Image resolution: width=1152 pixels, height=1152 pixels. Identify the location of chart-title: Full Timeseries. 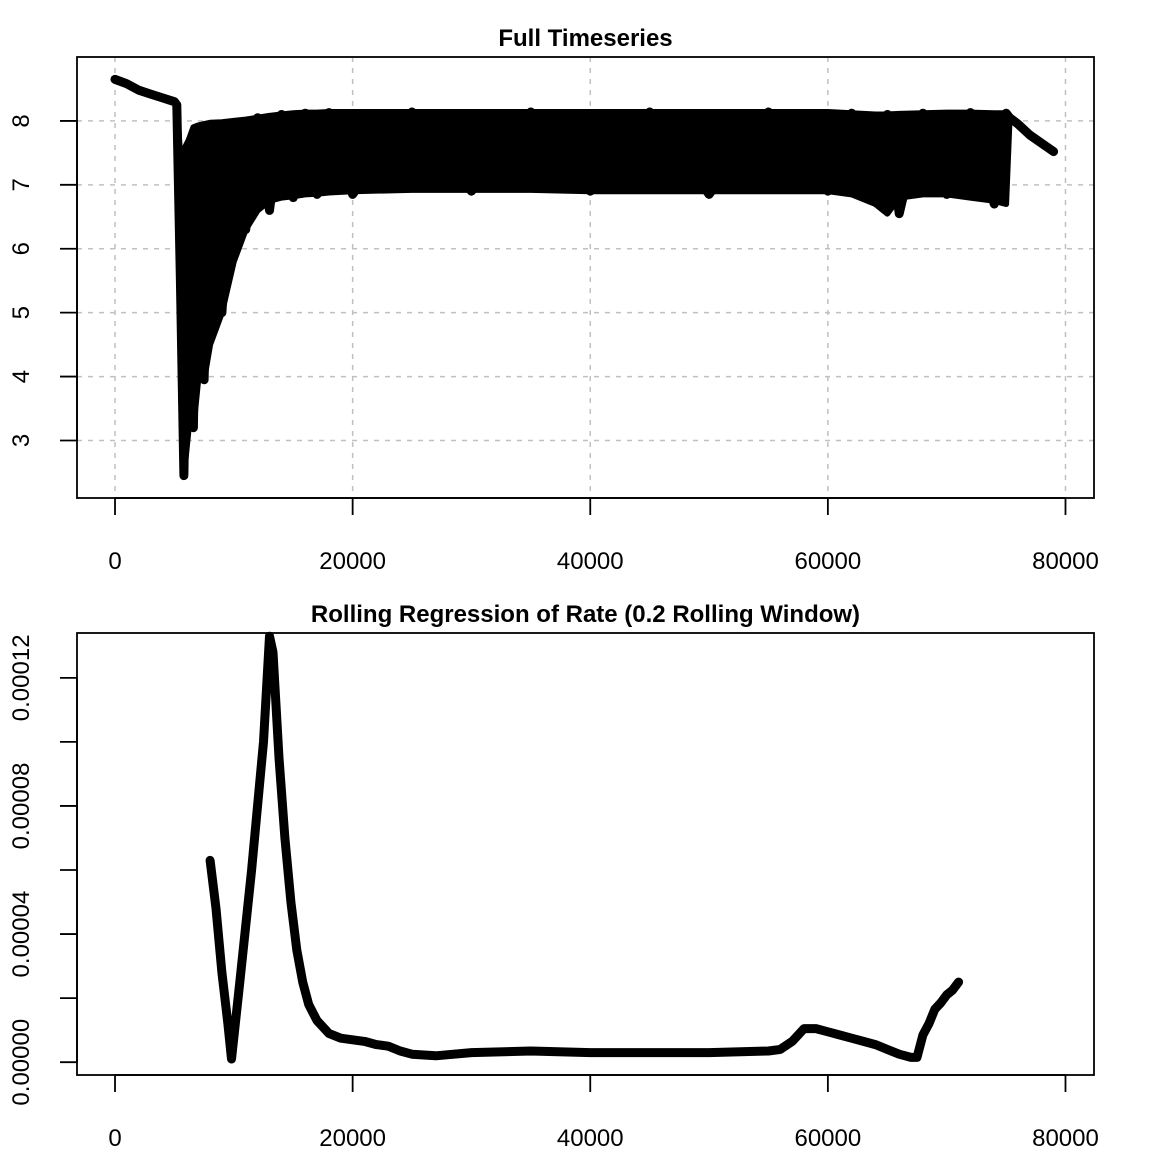
(585, 38).